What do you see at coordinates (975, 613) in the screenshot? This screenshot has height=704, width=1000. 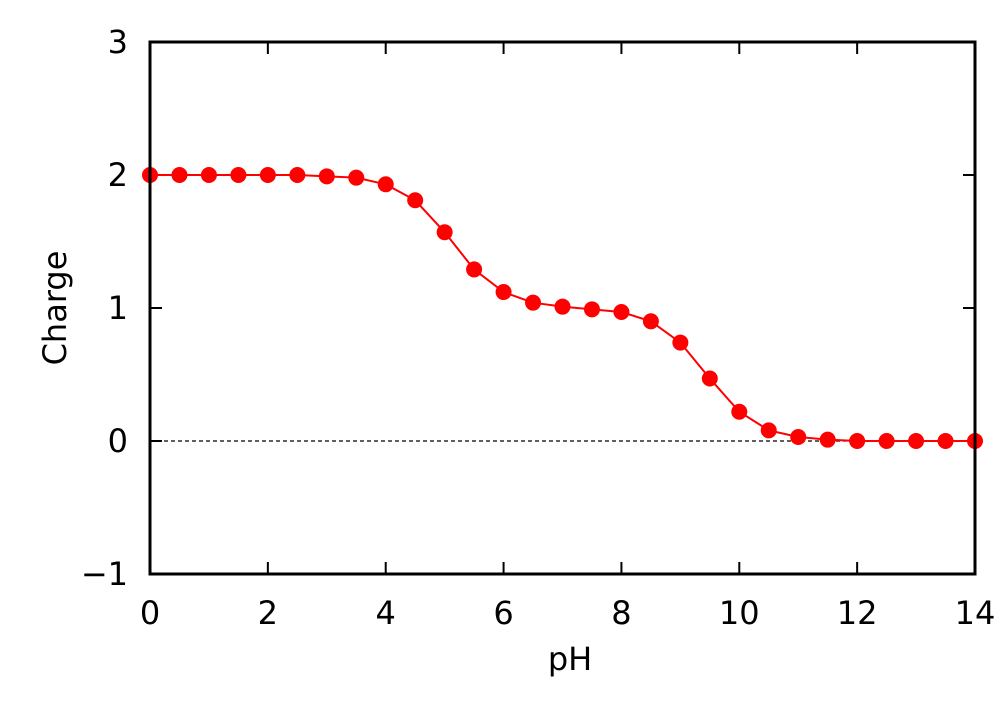 I see `x-tick-label: 14` at bounding box center [975, 613].